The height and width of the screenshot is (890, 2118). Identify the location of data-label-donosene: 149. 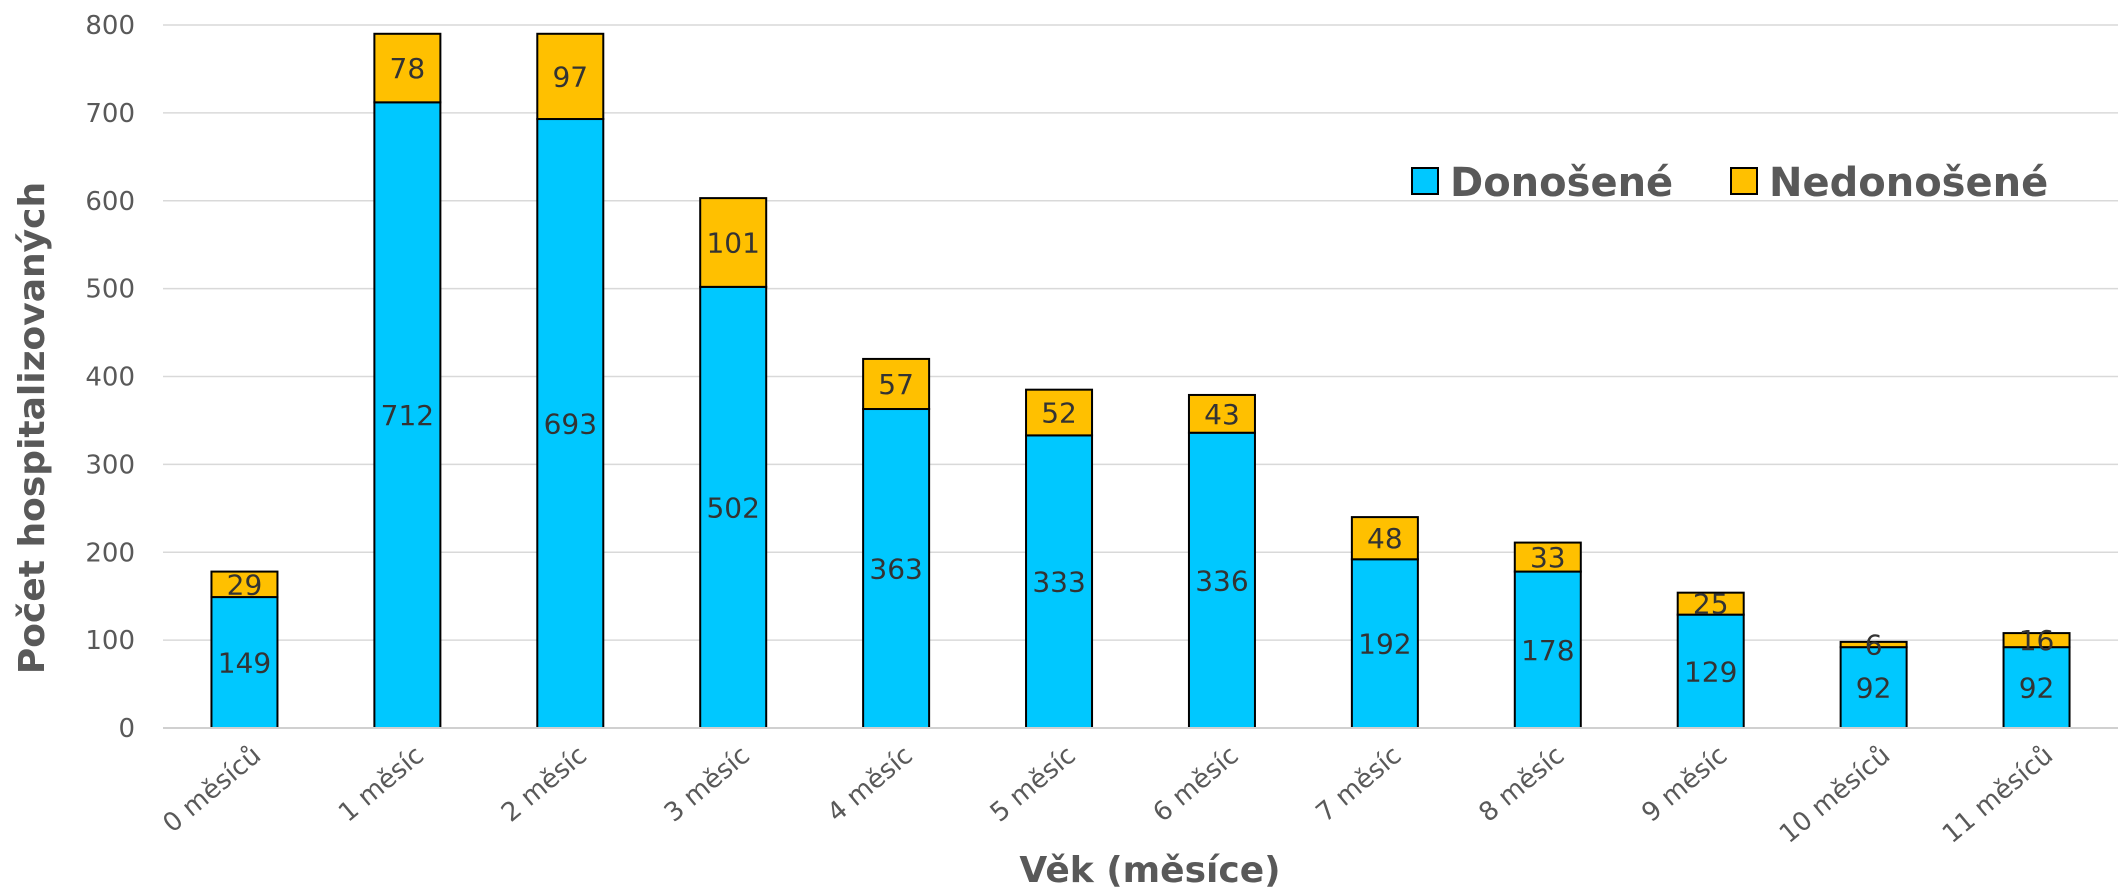
(244, 663).